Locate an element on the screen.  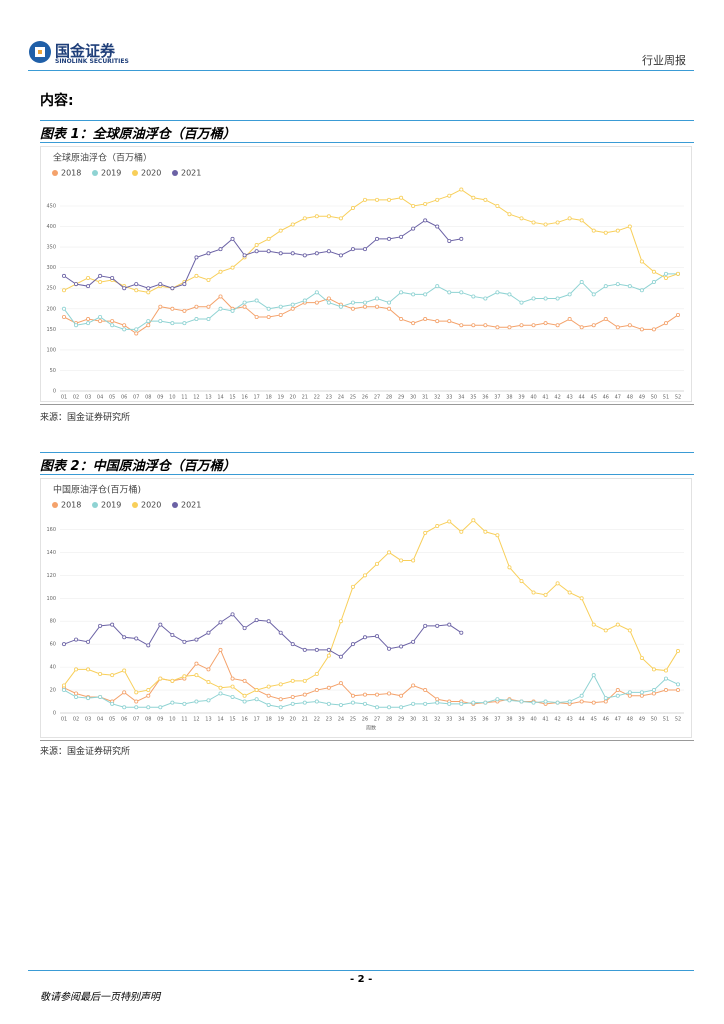
x-tick-label: 47 is located at coordinates (618, 720).